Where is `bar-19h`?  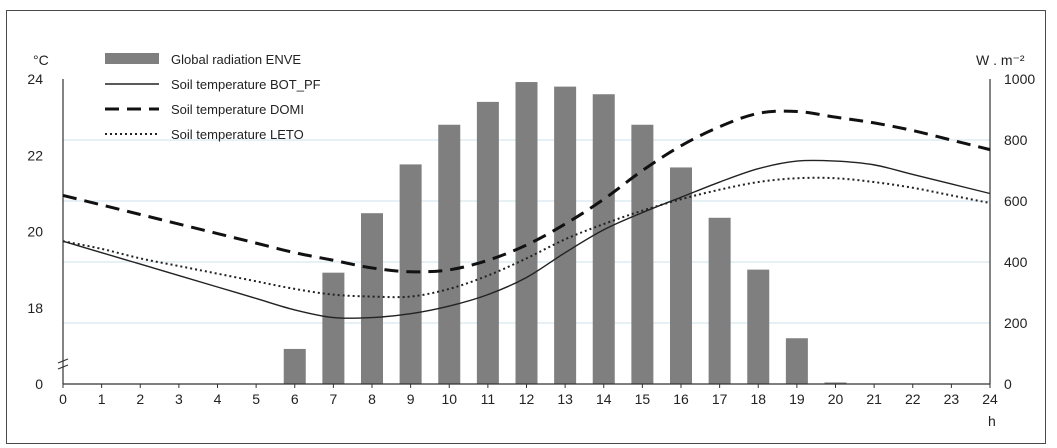
bar-19h is located at coordinates (796, 361).